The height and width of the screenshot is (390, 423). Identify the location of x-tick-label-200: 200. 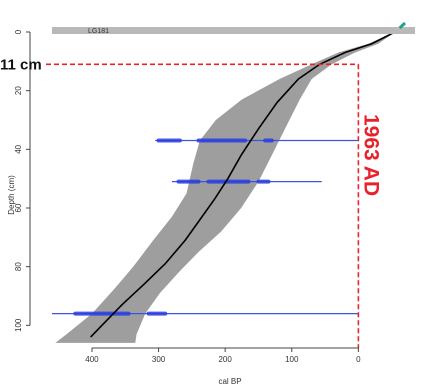
(225, 359).